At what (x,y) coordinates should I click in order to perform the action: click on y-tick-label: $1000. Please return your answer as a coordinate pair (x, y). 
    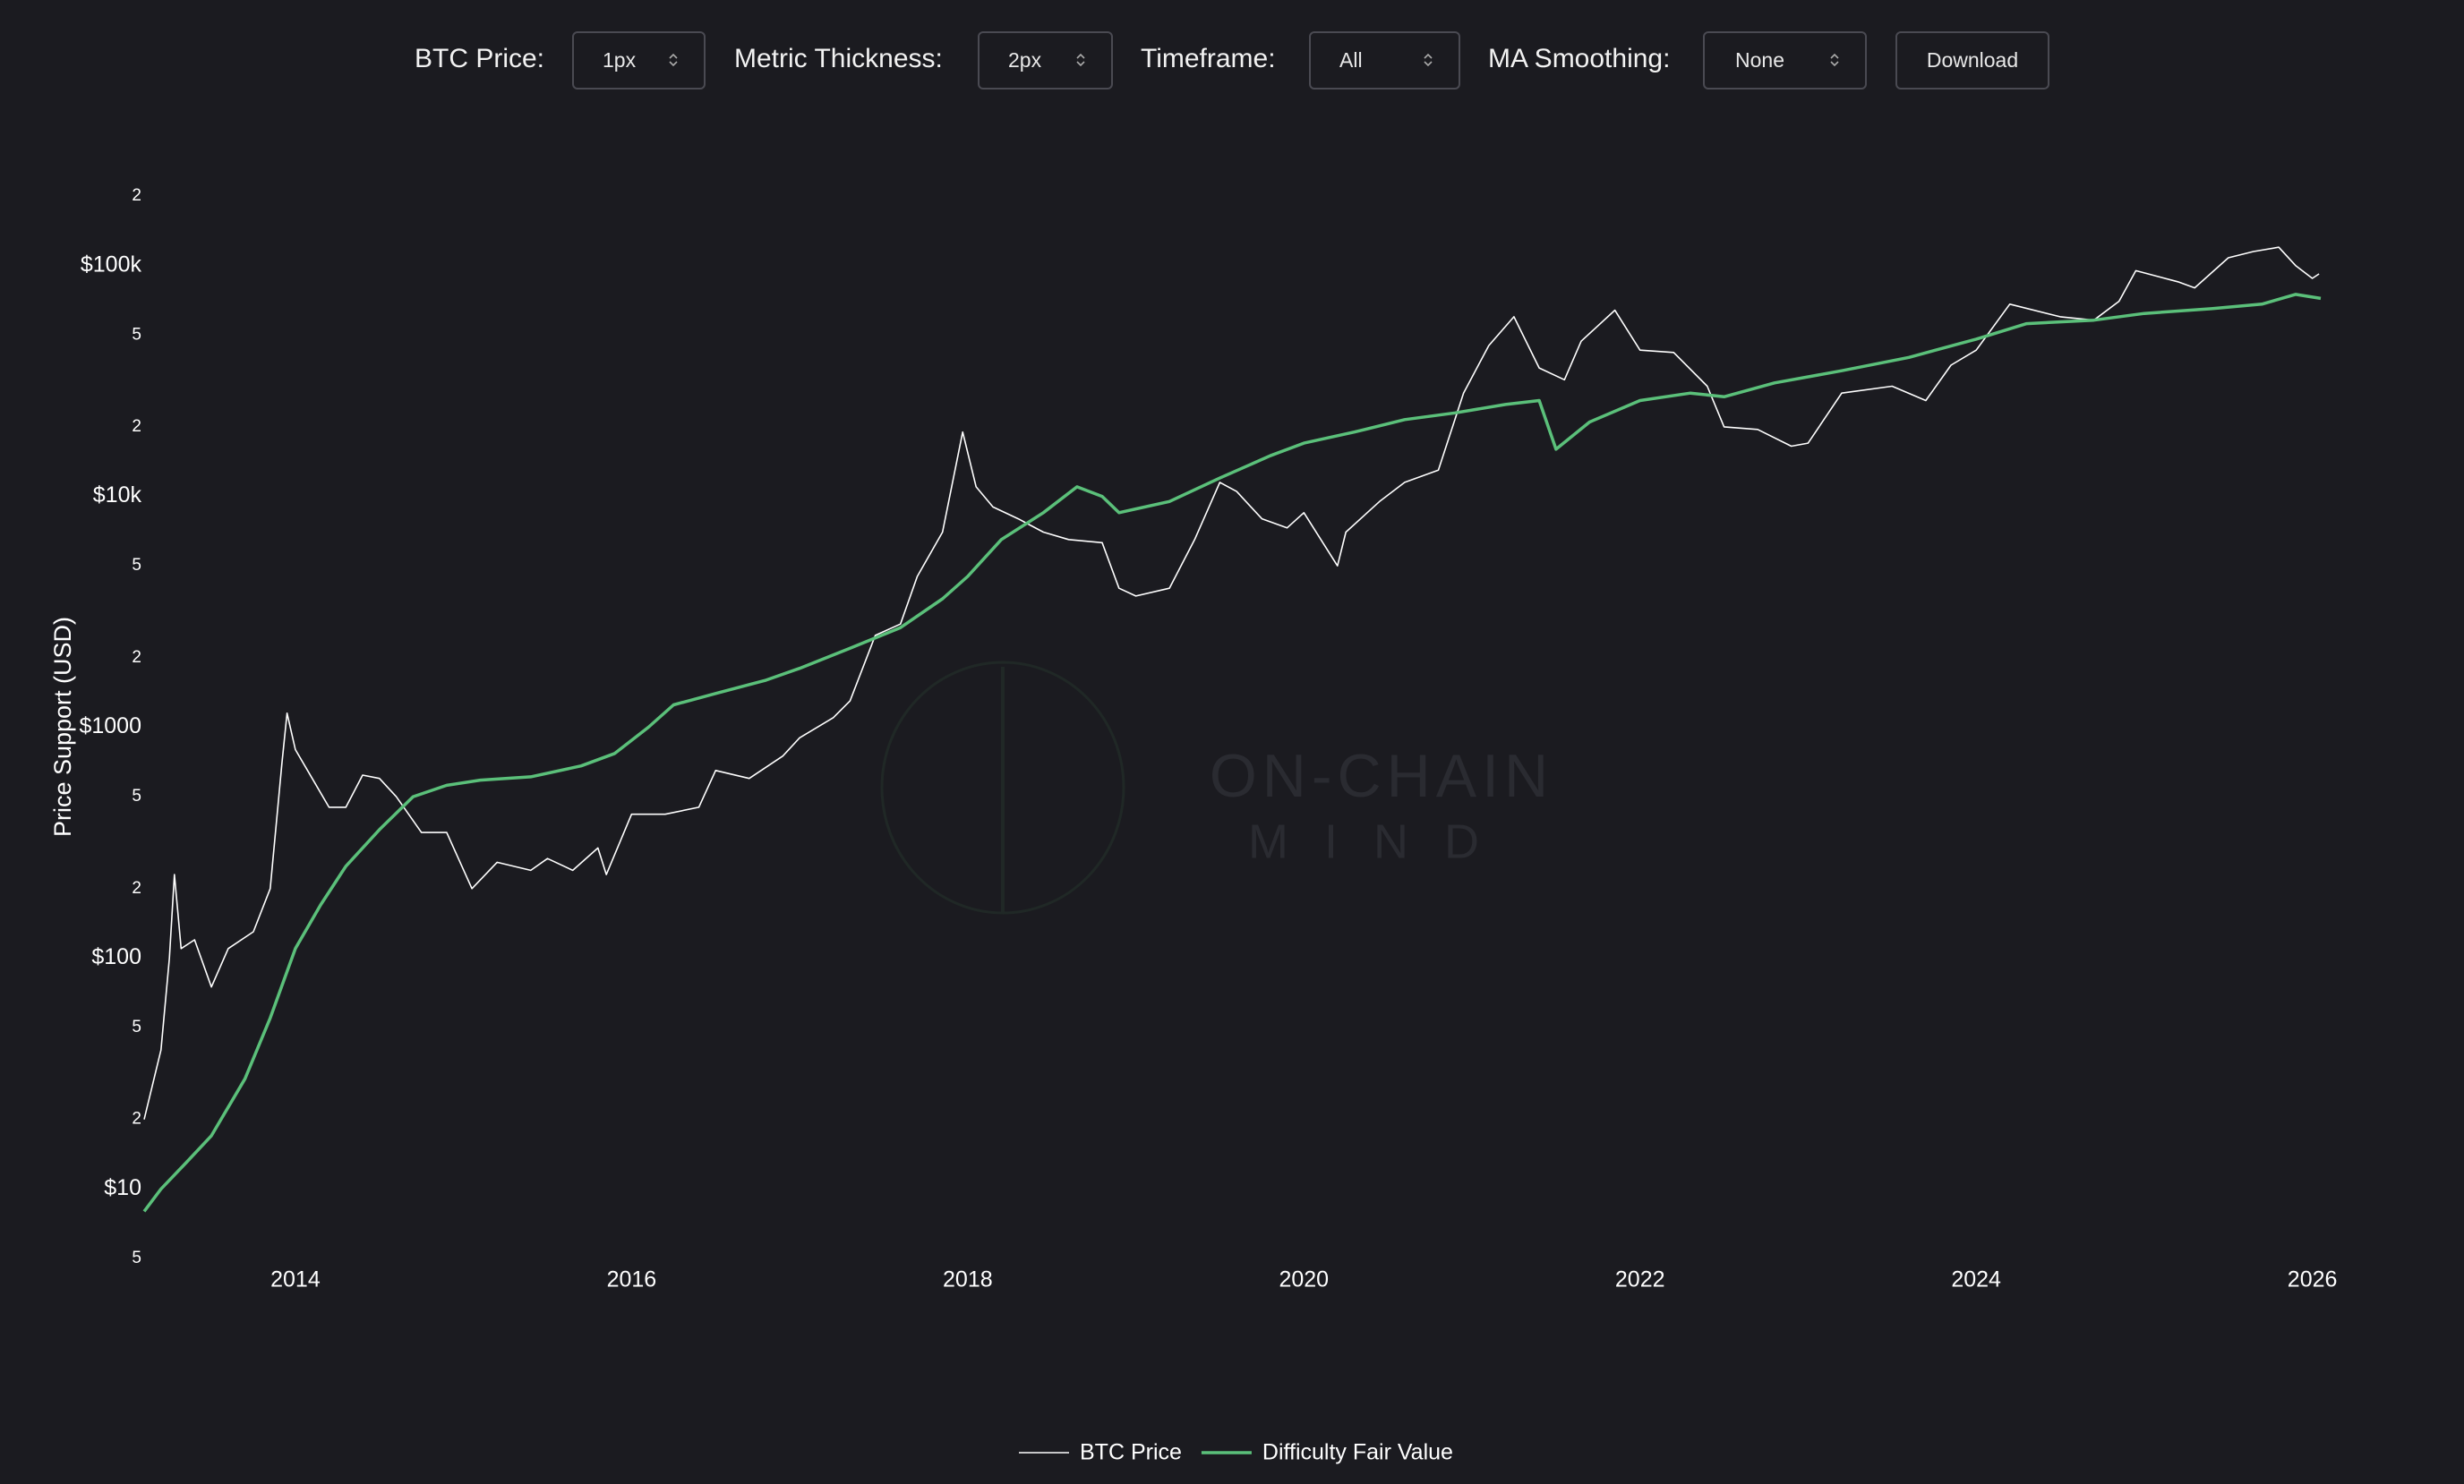
    Looking at the image, I should click on (110, 725).